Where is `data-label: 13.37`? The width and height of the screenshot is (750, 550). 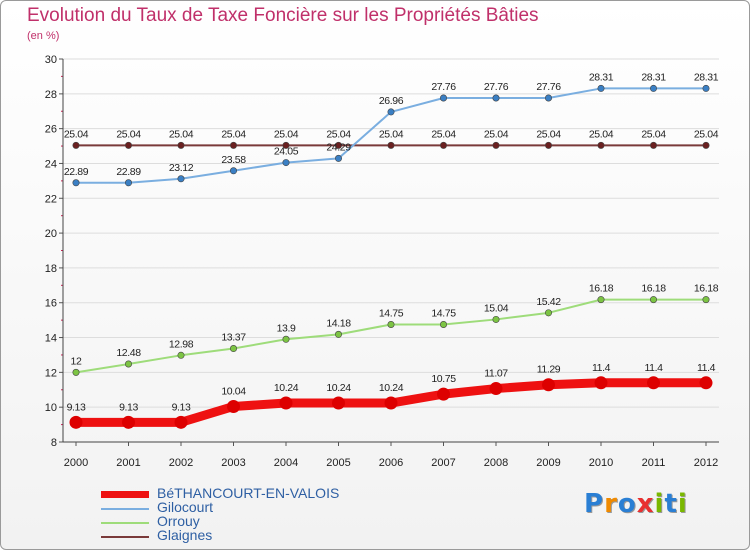 data-label: 13.37 is located at coordinates (233, 338).